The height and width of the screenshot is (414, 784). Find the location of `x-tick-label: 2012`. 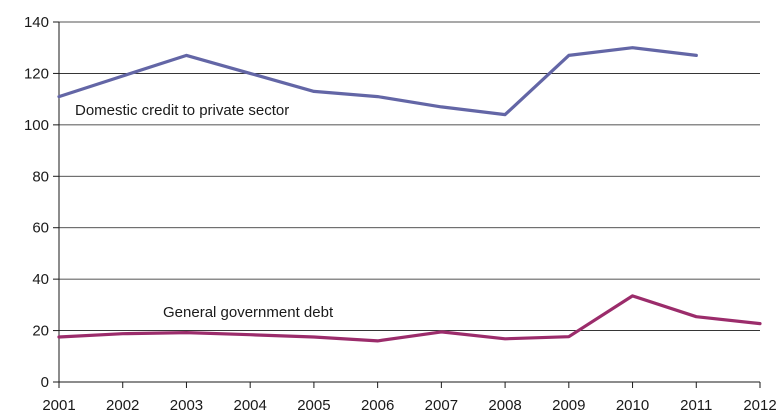

x-tick-label: 2012 is located at coordinates (759, 405).